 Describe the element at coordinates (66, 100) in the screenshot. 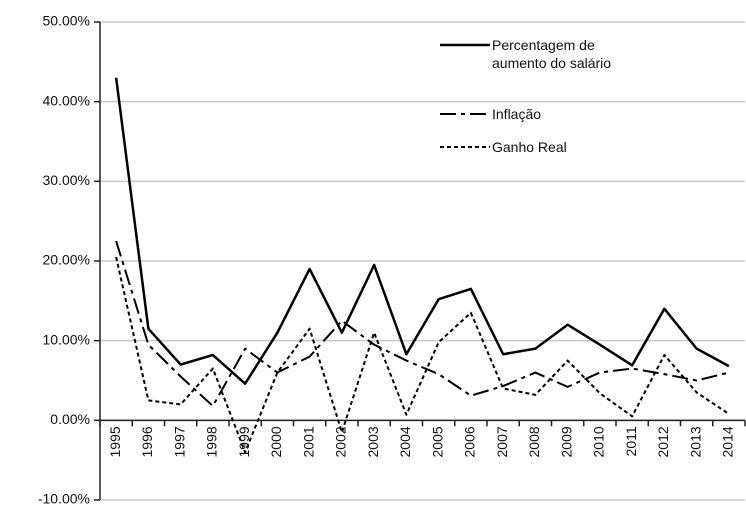

I see `y-tick-label: 40.00%` at that location.